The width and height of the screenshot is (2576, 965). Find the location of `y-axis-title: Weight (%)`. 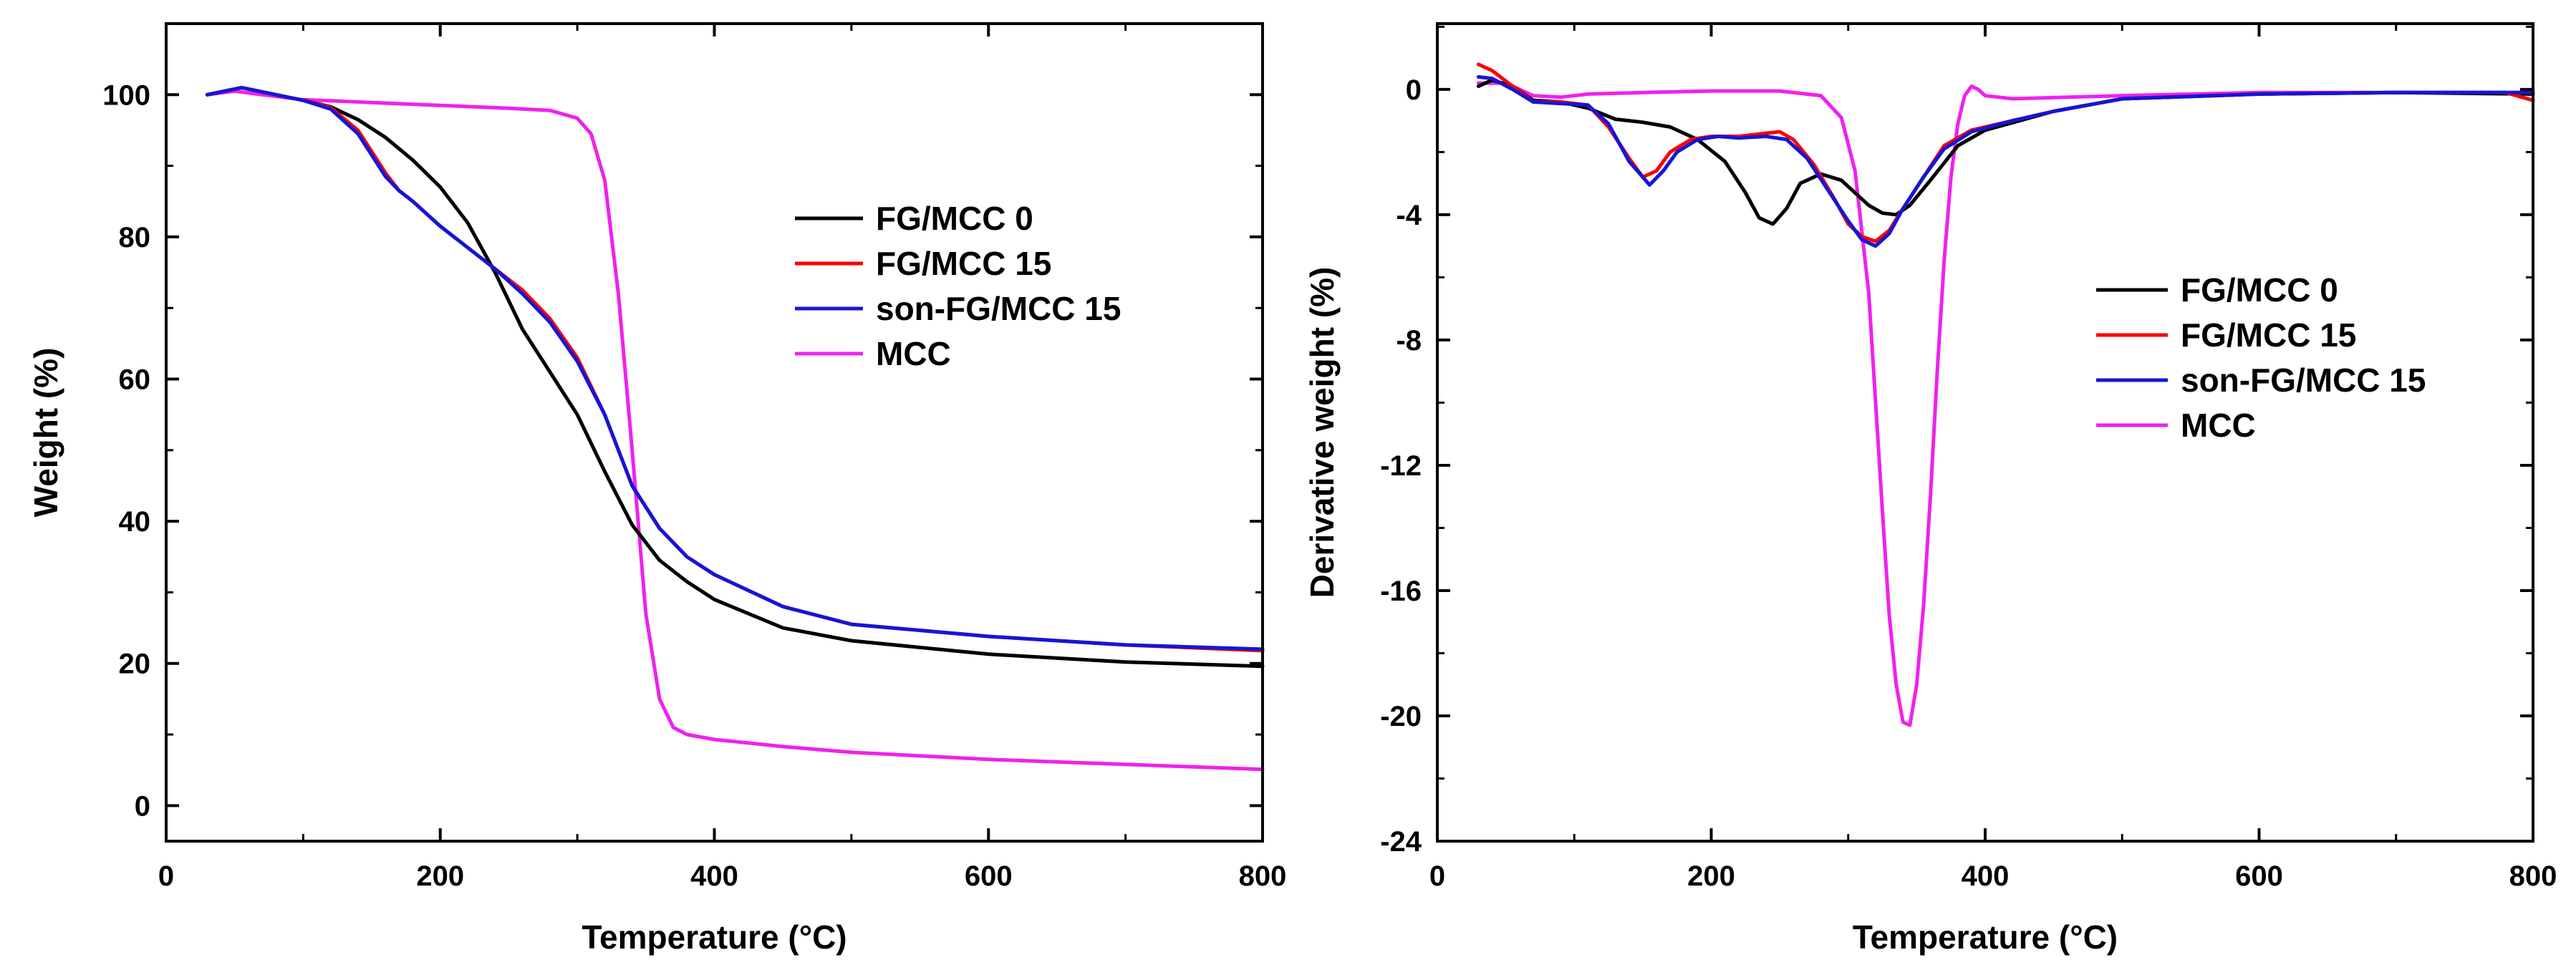

y-axis-title: Weight (%) is located at coordinates (45, 433).